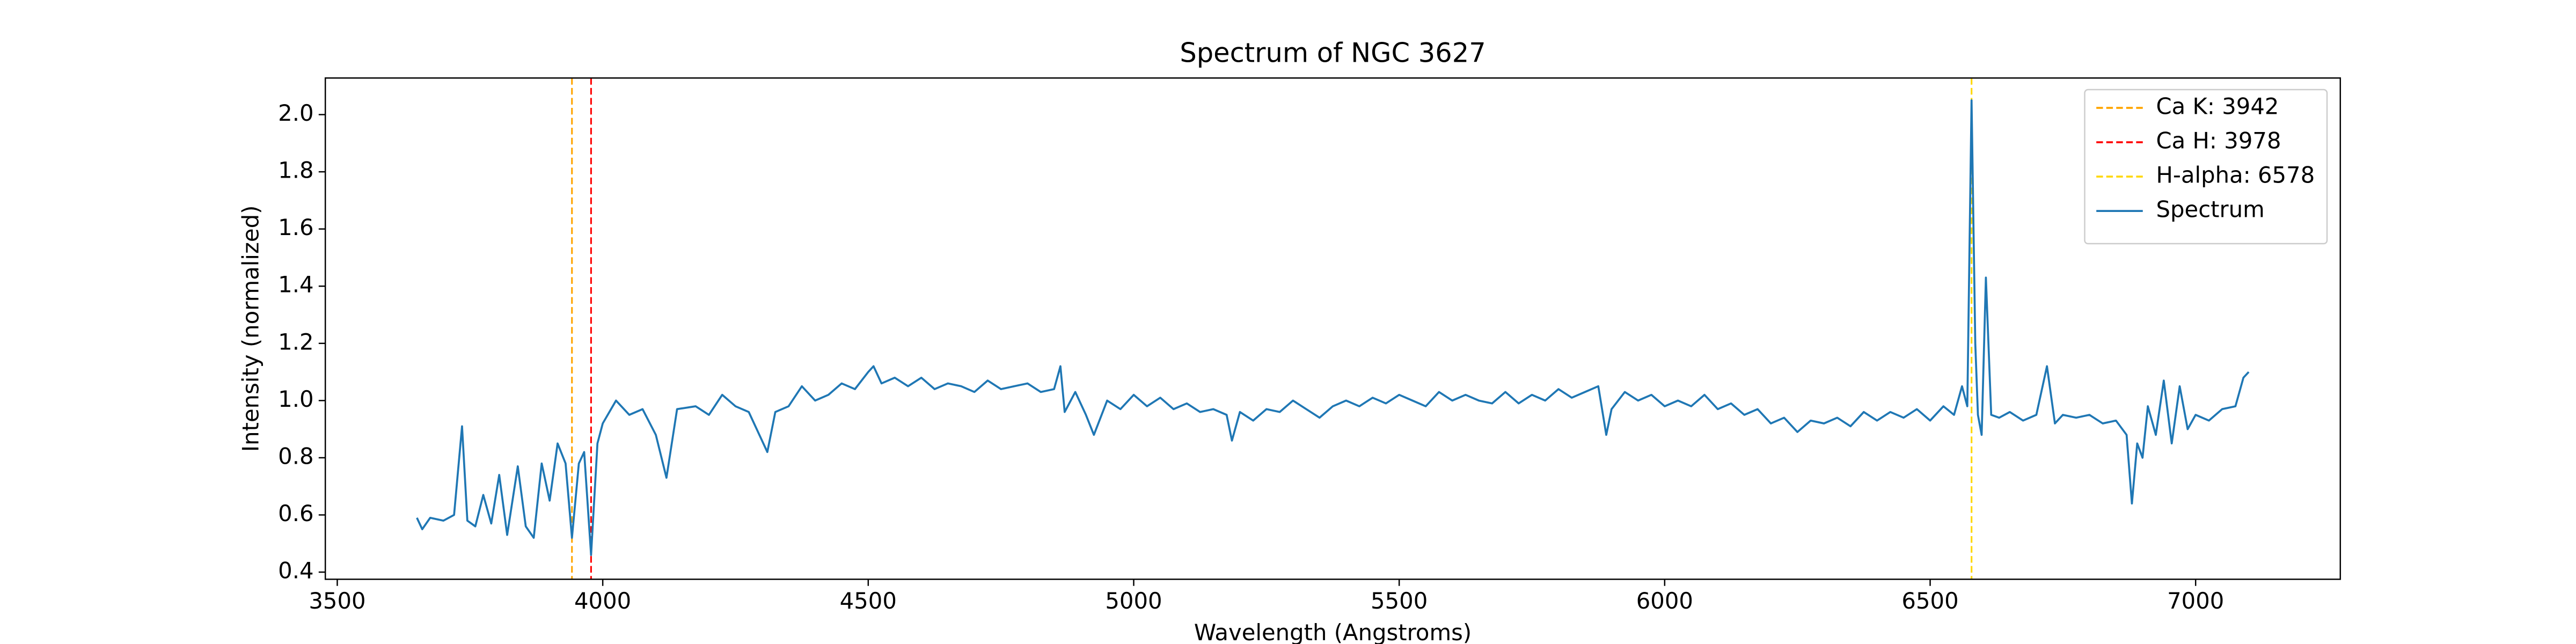 The image size is (2576, 644). What do you see at coordinates (337, 601) in the screenshot?
I see `x-tick-label: 3500` at bounding box center [337, 601].